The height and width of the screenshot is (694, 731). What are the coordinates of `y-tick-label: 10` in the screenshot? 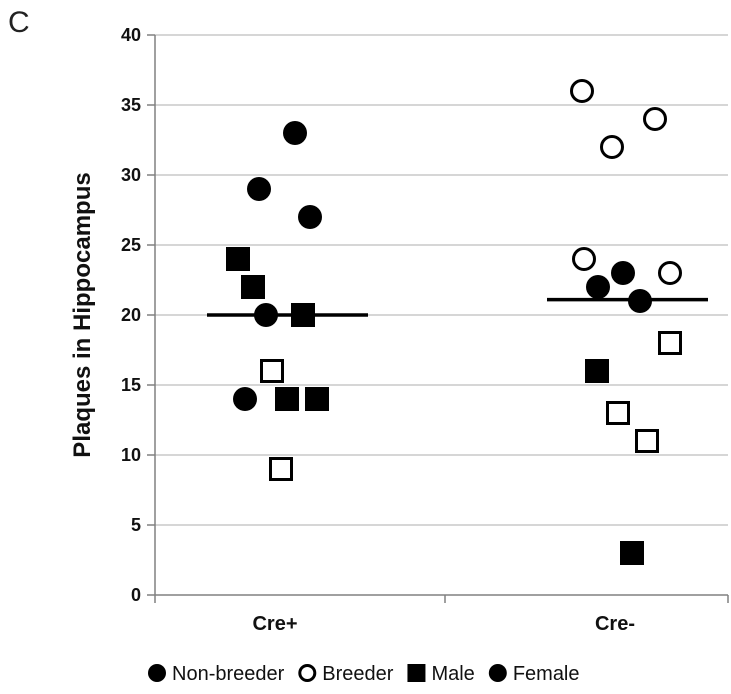 It's located at (131, 455).